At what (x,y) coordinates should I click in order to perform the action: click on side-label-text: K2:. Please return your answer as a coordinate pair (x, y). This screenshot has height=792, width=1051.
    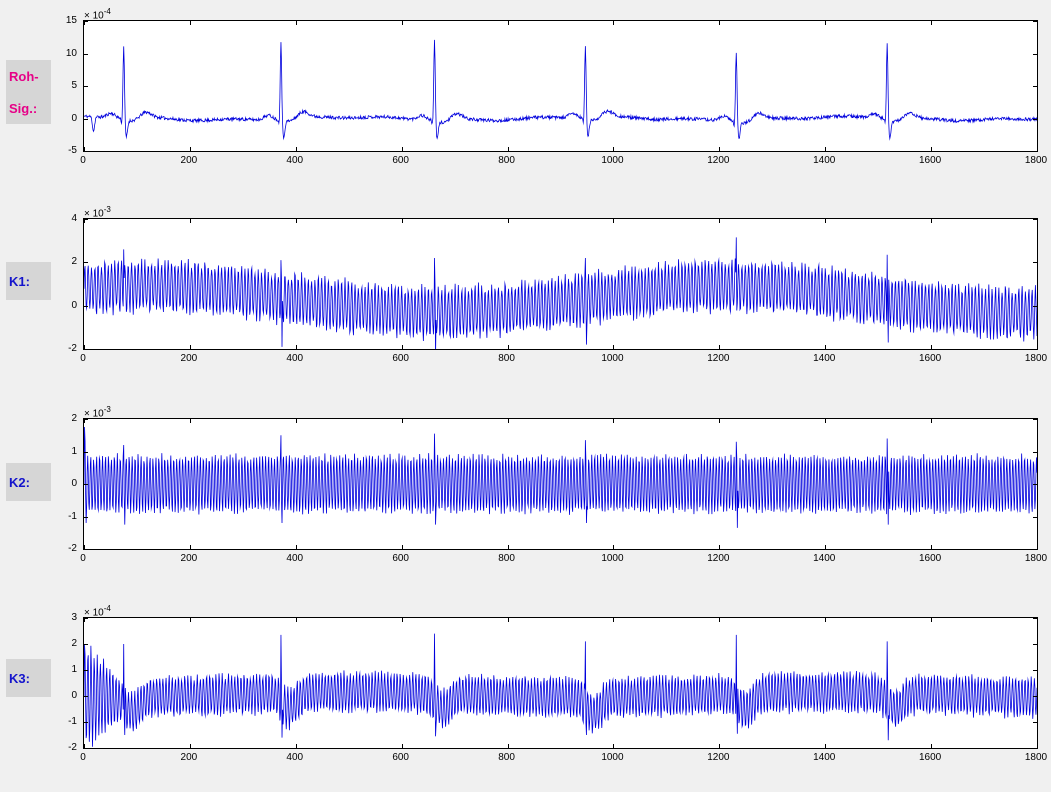
    Looking at the image, I should click on (19, 482).